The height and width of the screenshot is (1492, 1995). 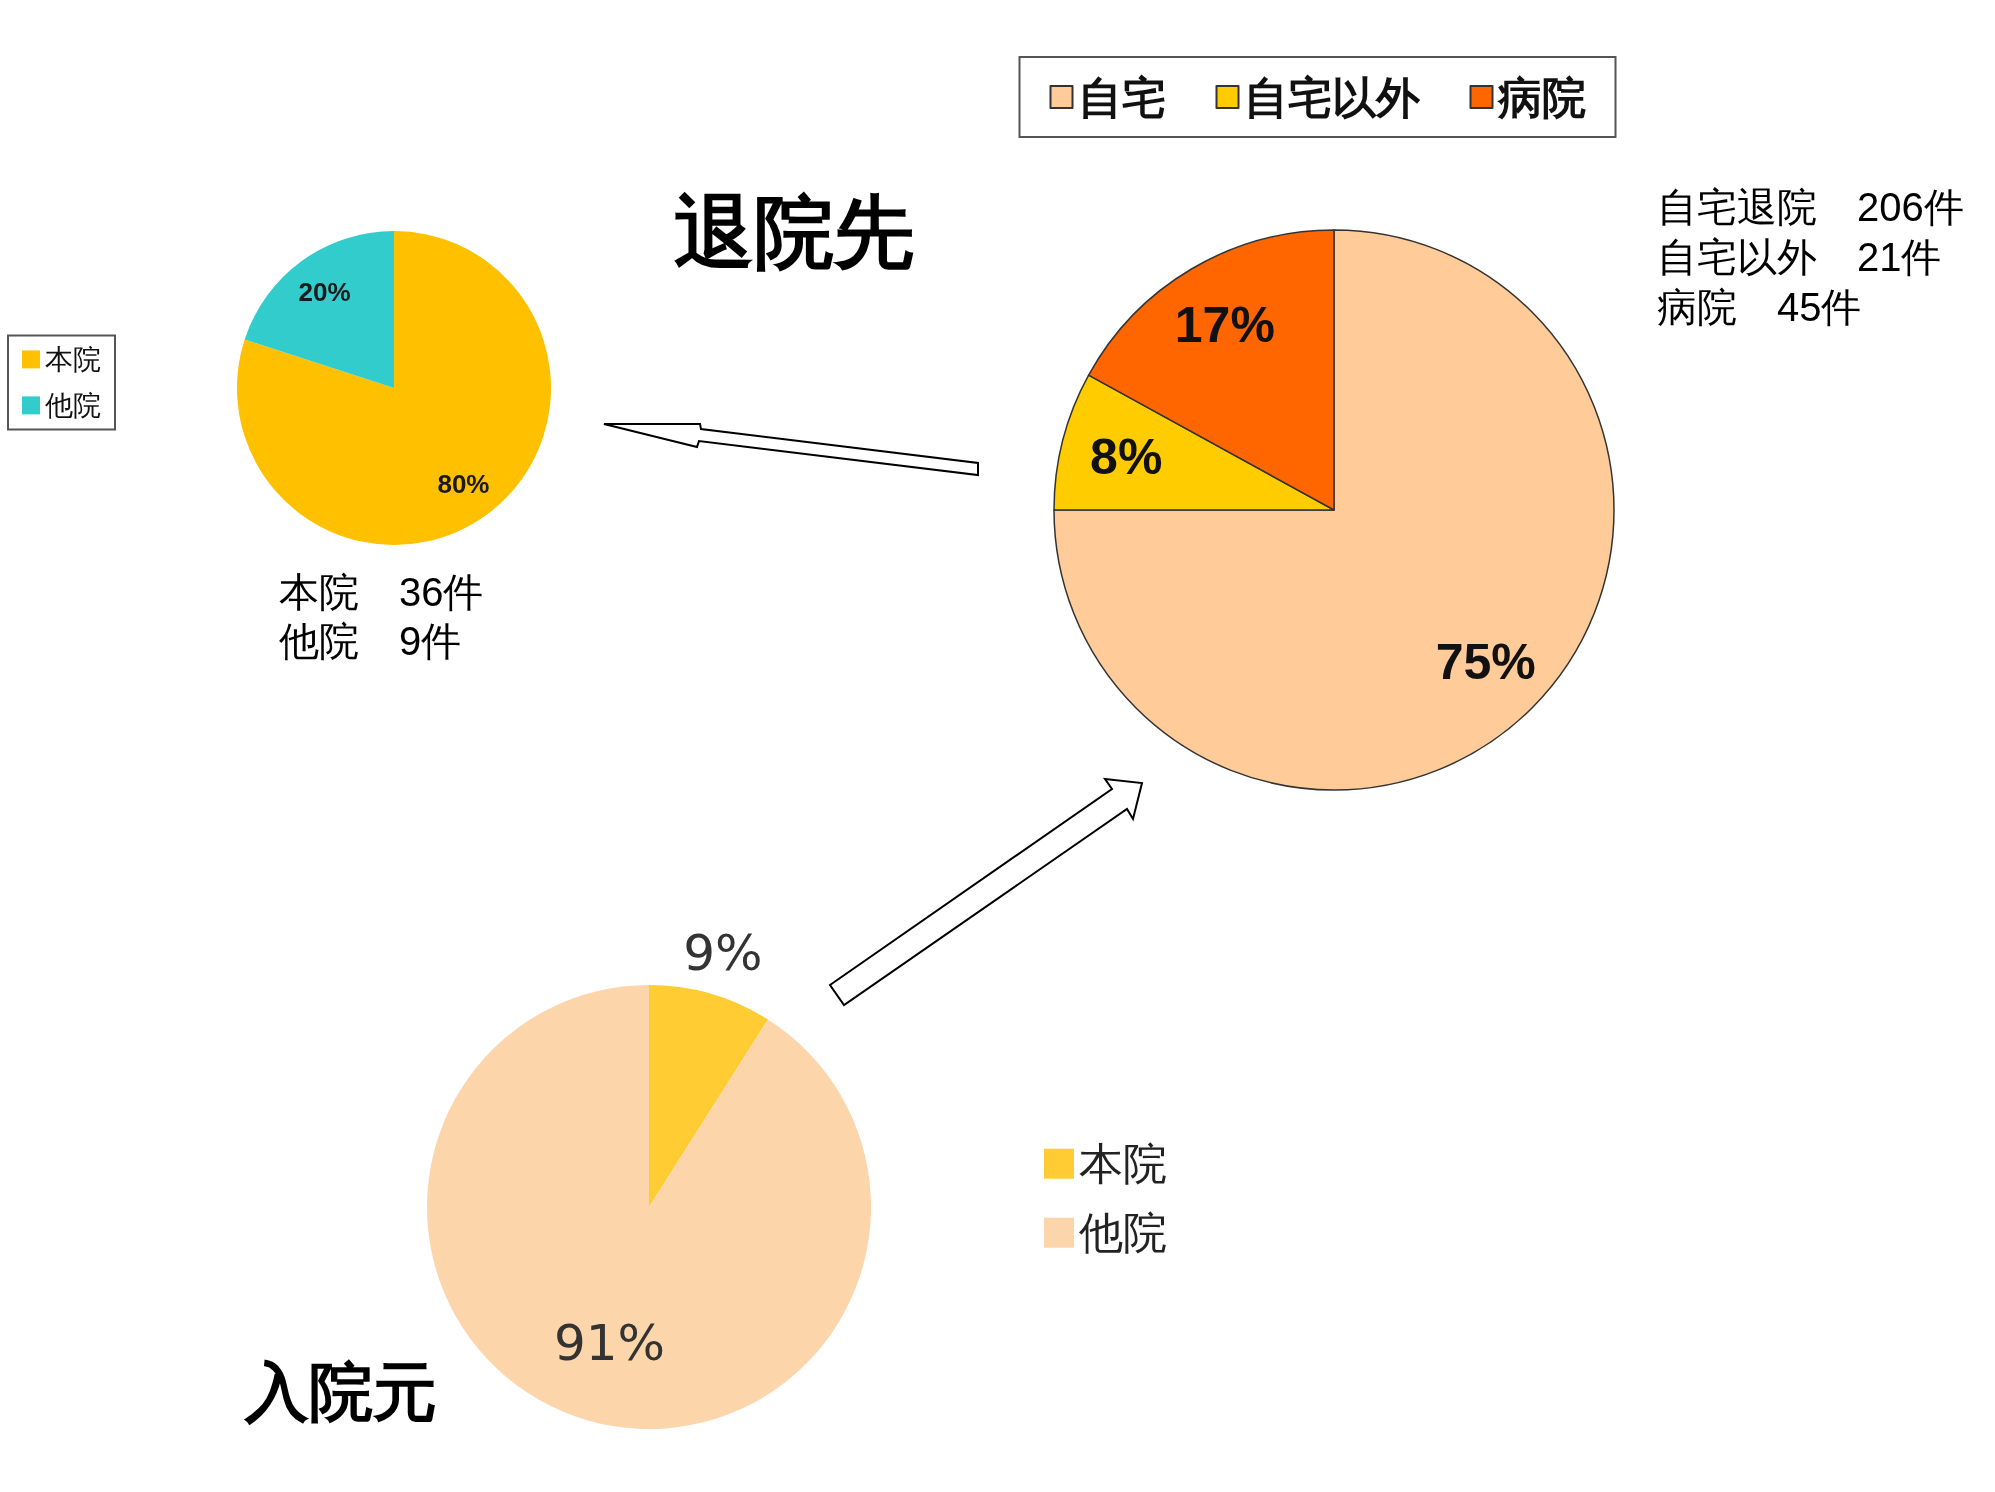 I want to click on legend-label: 病院, so click(x=1541, y=97).